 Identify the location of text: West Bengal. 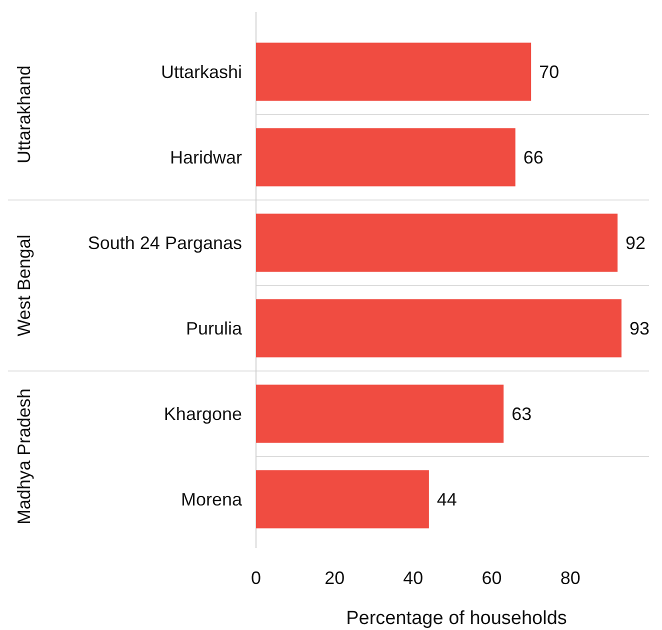
(24, 285).